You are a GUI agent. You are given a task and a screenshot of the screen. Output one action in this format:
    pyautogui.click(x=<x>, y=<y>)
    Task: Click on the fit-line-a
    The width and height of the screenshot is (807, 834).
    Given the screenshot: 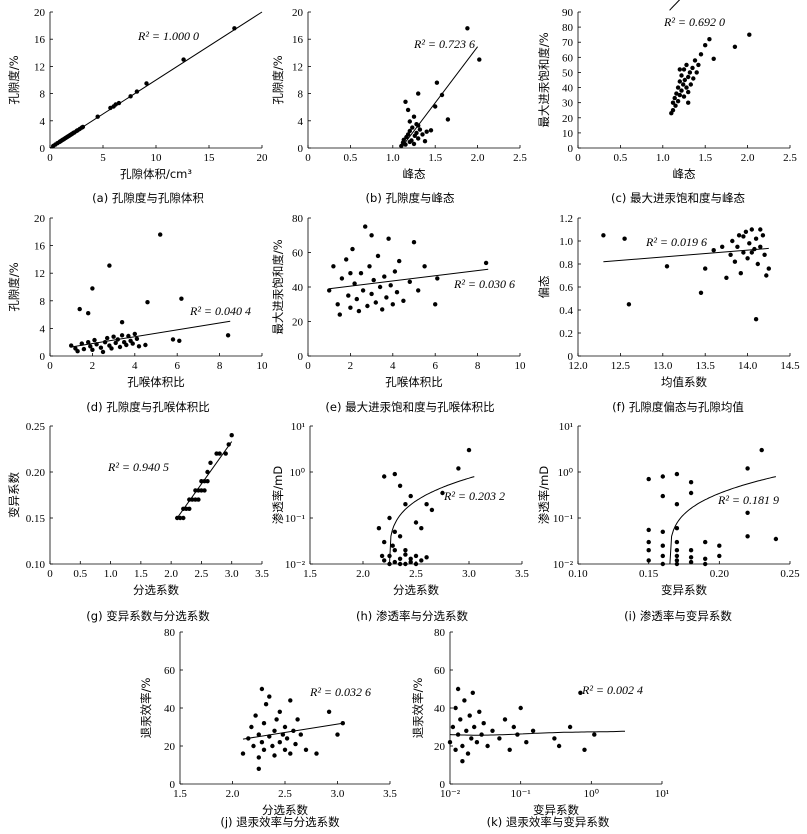 What is the action you would take?
    pyautogui.click(x=156, y=80)
    